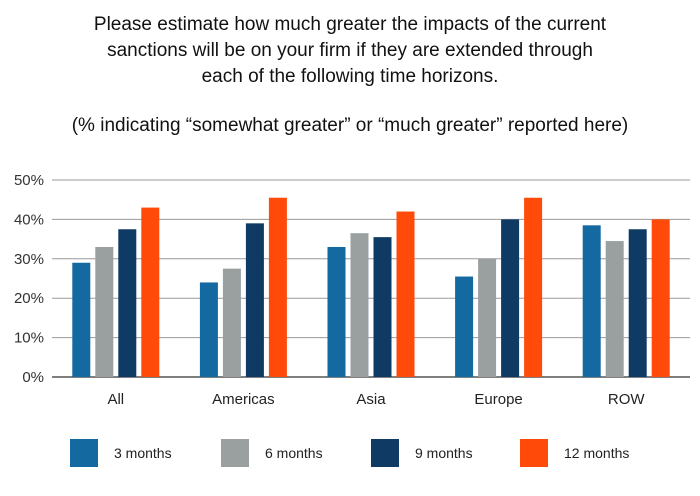 This screenshot has height=496, width=700. Describe the element at coordinates (115, 399) in the screenshot. I see `x-category-label: All` at that location.